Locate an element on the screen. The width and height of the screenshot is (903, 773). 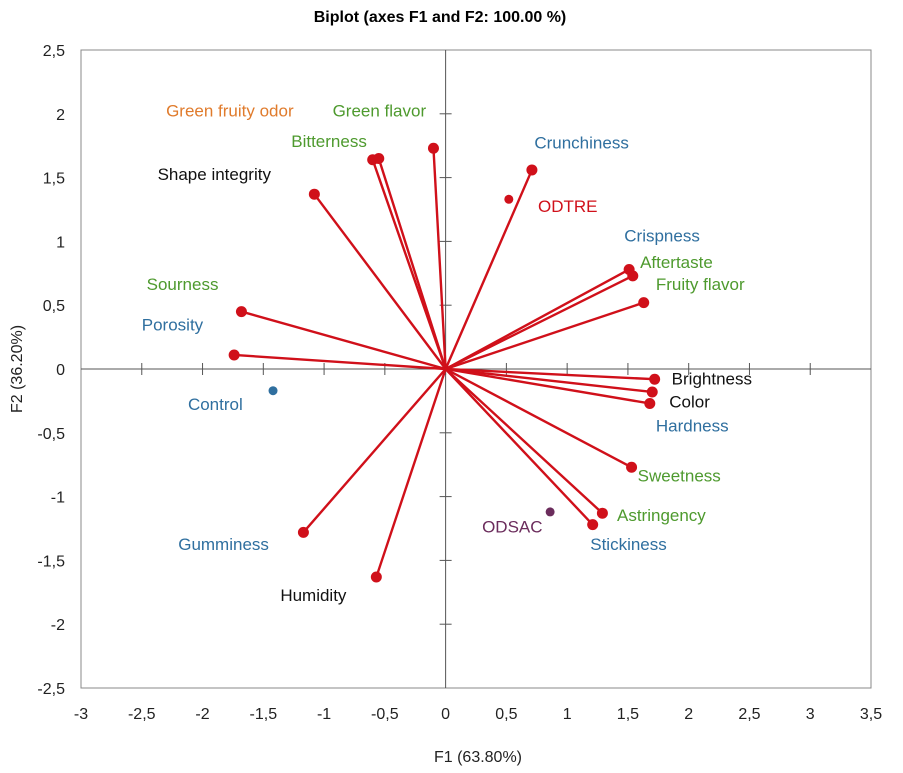
y-tick-label: -2,5 is located at coordinates (51, 689).